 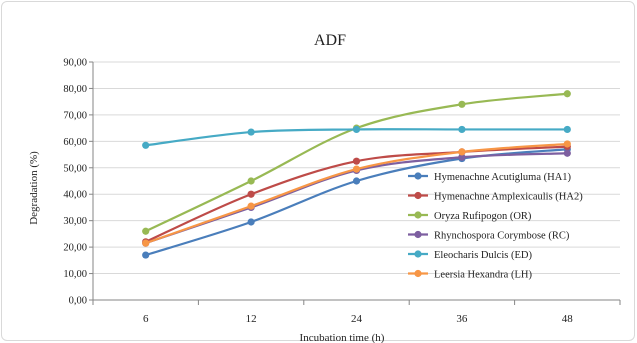 I want to click on y-tick-label: 50,00, so click(x=75, y=168).